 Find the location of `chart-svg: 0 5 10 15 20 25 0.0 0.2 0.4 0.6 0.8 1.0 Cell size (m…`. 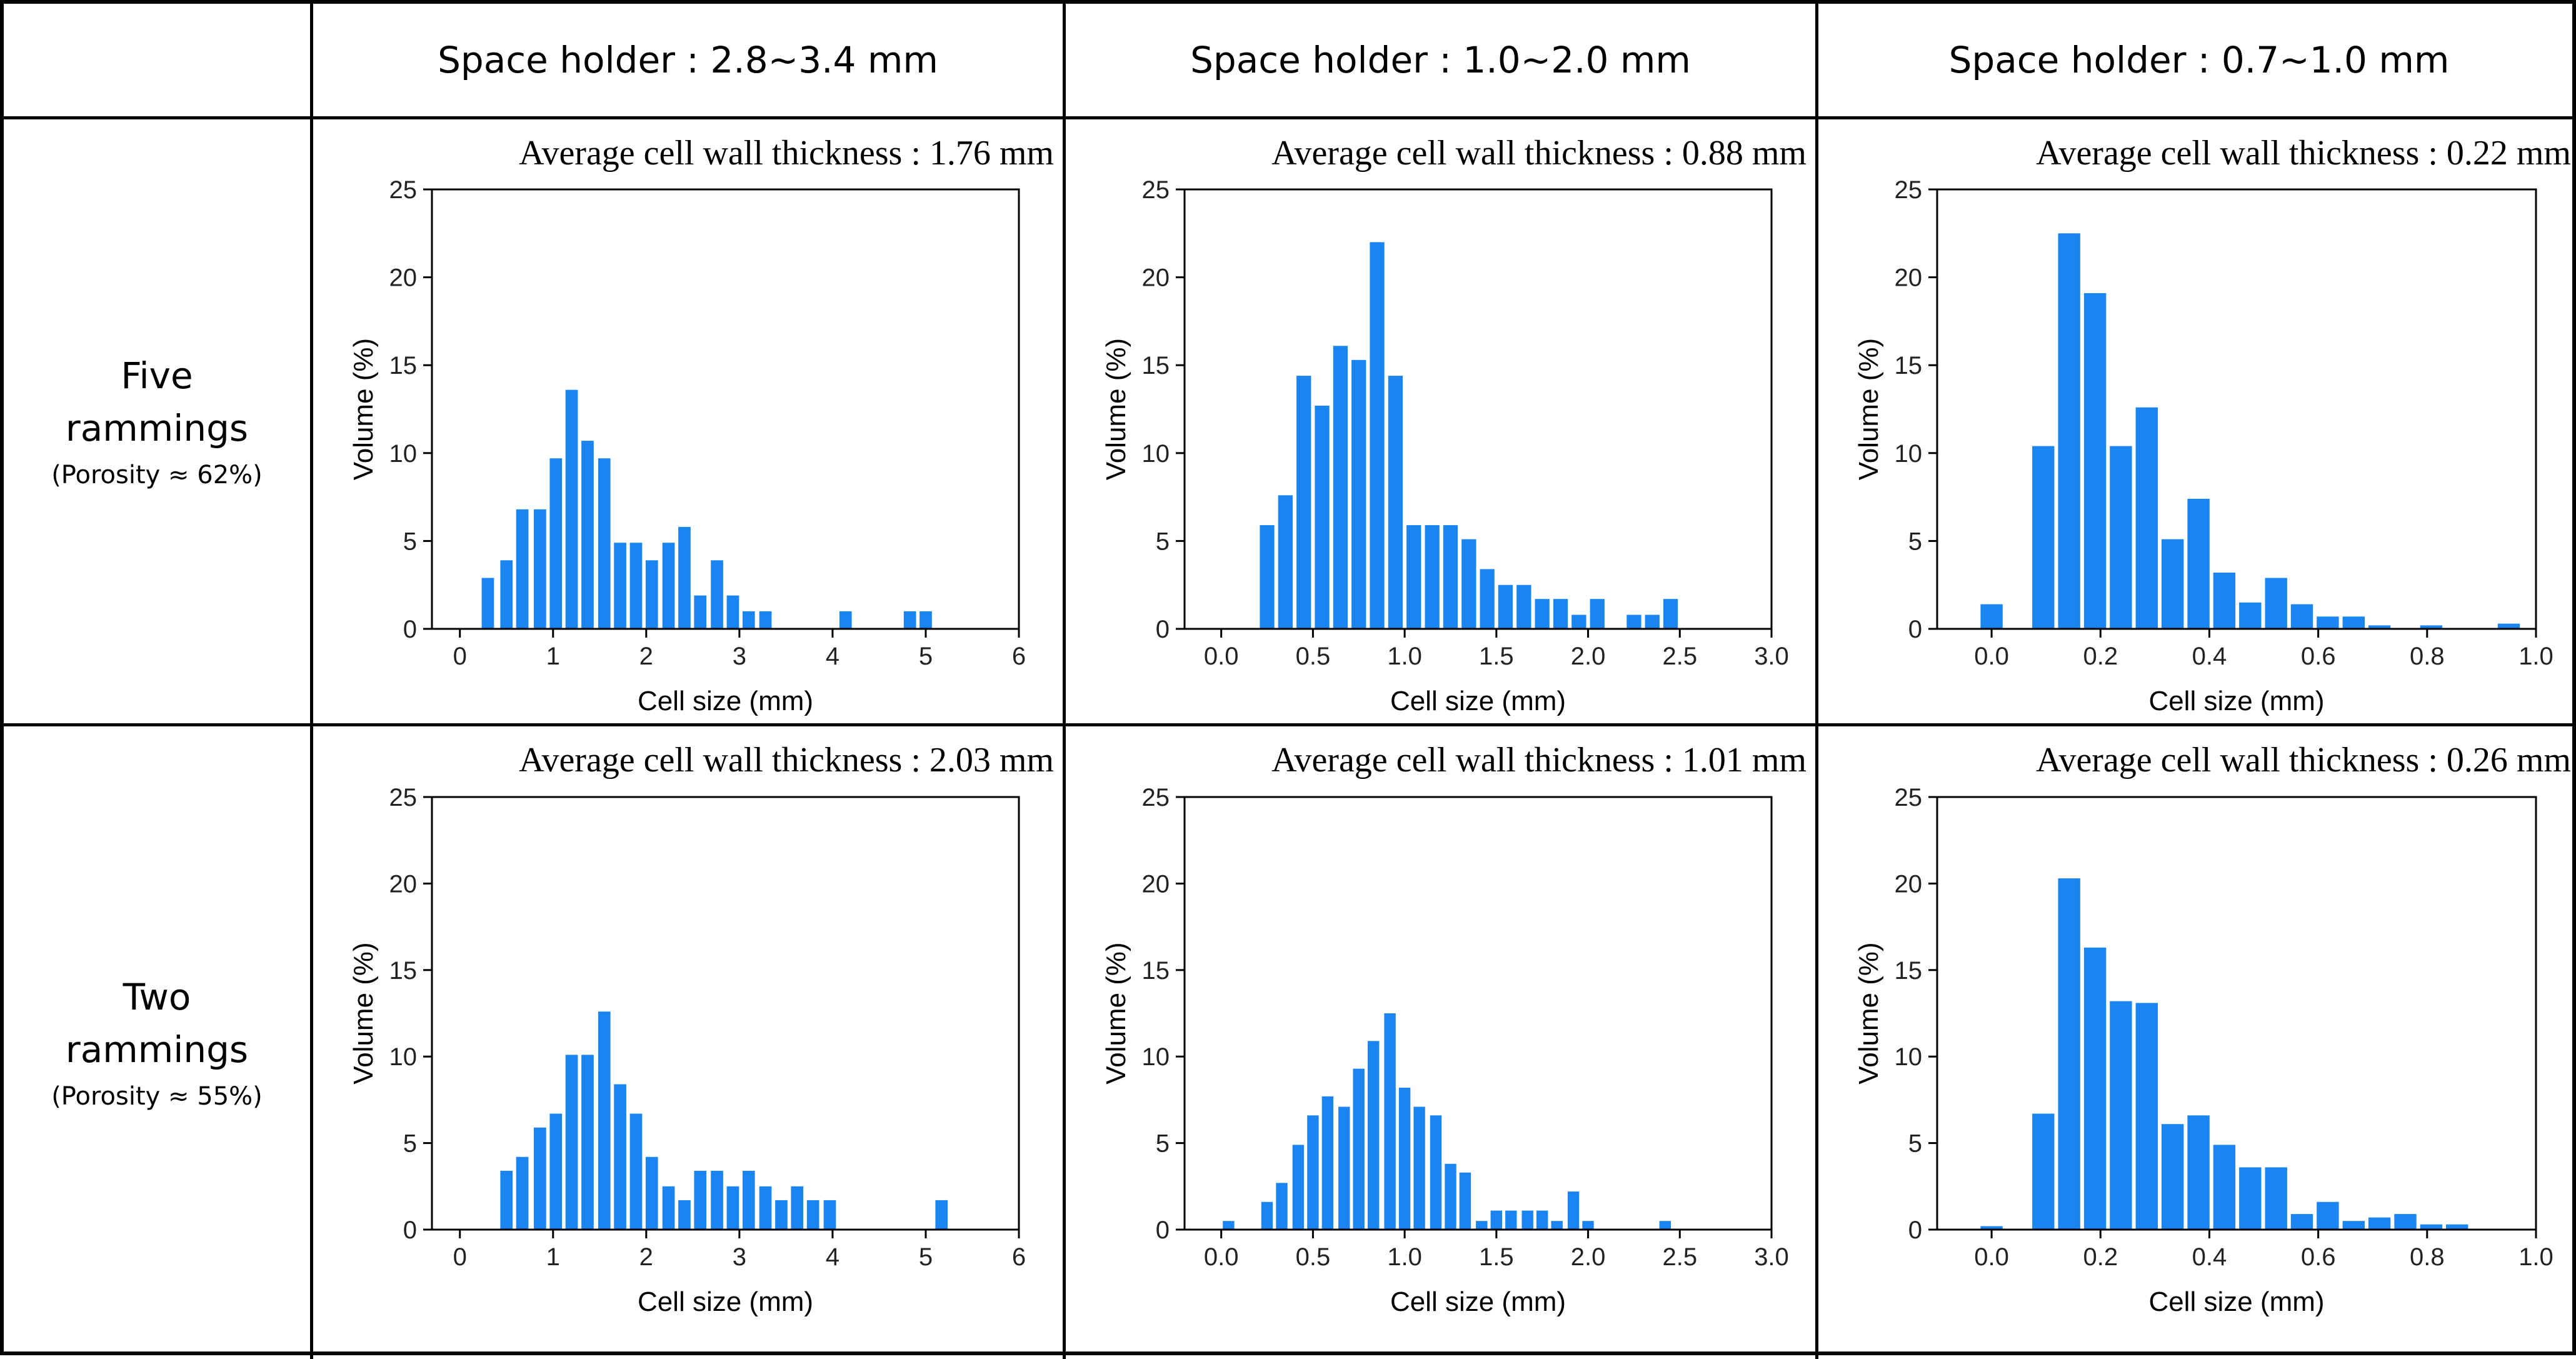

chart-svg: 0 5 10 15 20 25 0.0 0.2 0.4 0.6 0.8 1.0 Cell size (m… is located at coordinates (2203, 446).